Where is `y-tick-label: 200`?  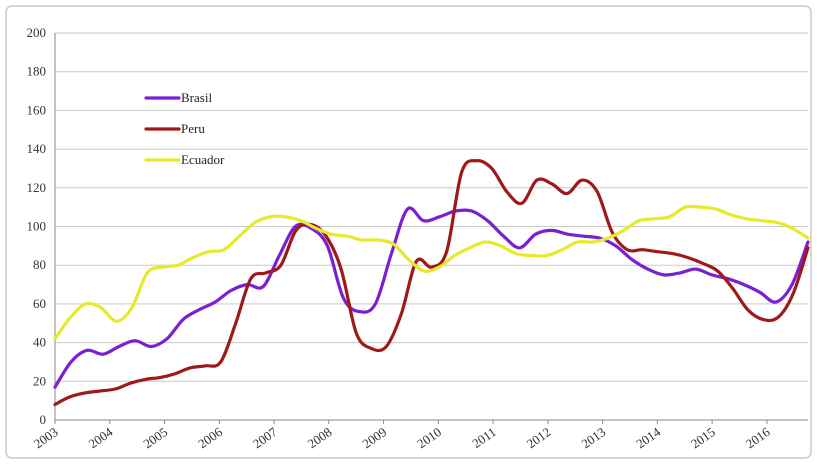
y-tick-label: 200 is located at coordinates (37, 32).